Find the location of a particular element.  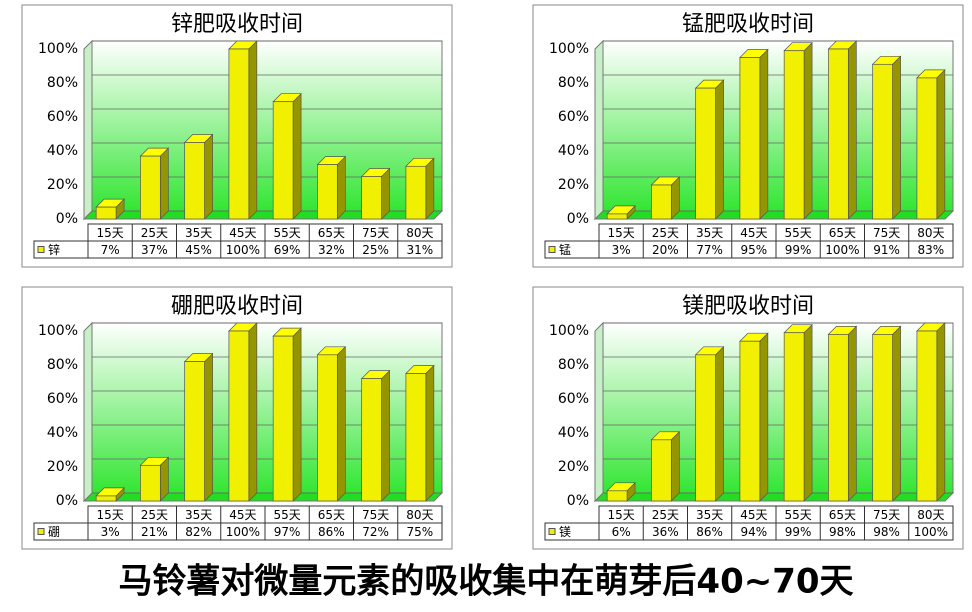

y-tick-label: 100% is located at coordinates (569, 331).